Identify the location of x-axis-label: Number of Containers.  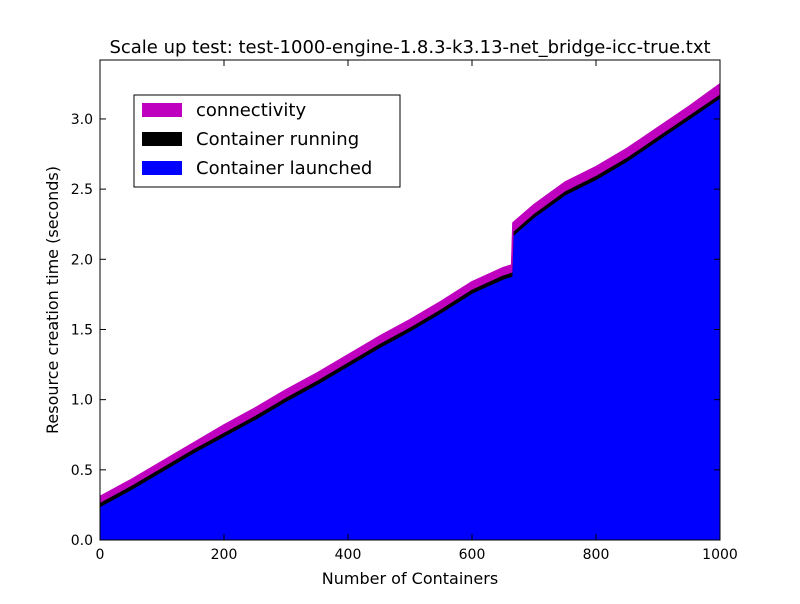
(410, 578).